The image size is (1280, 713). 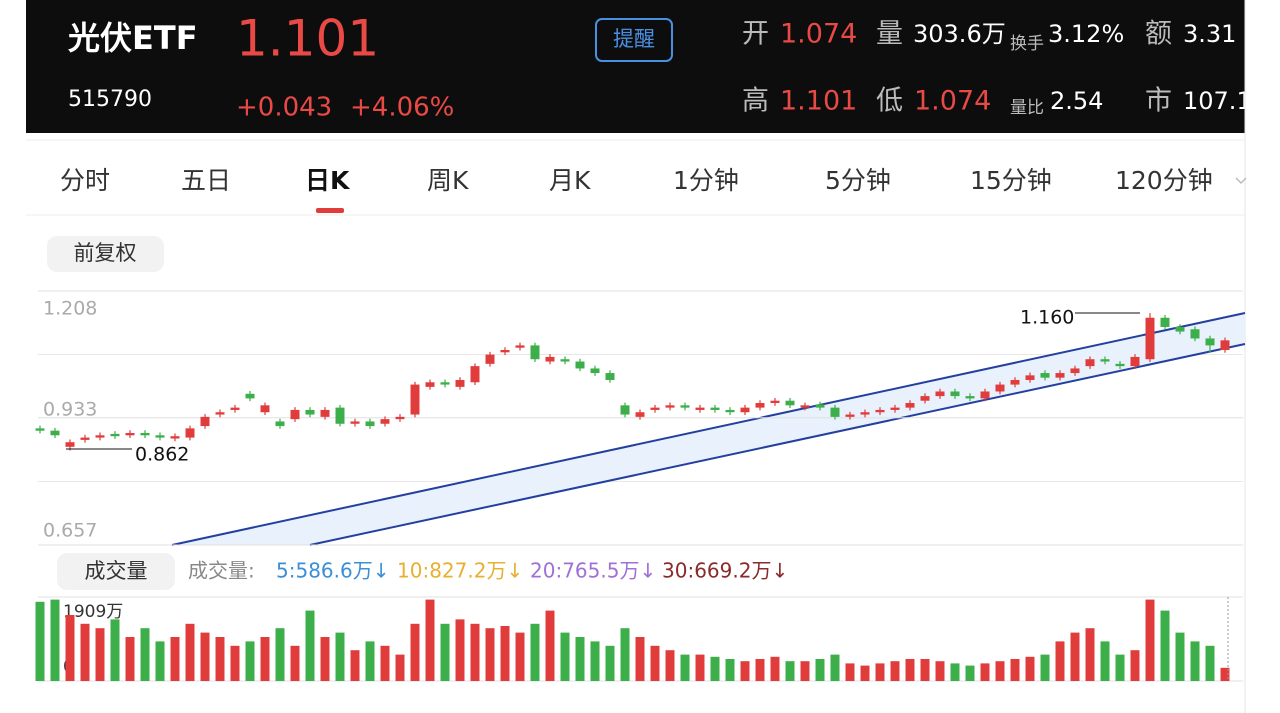 I want to click on tab: 5分钟, so click(x=858, y=180).